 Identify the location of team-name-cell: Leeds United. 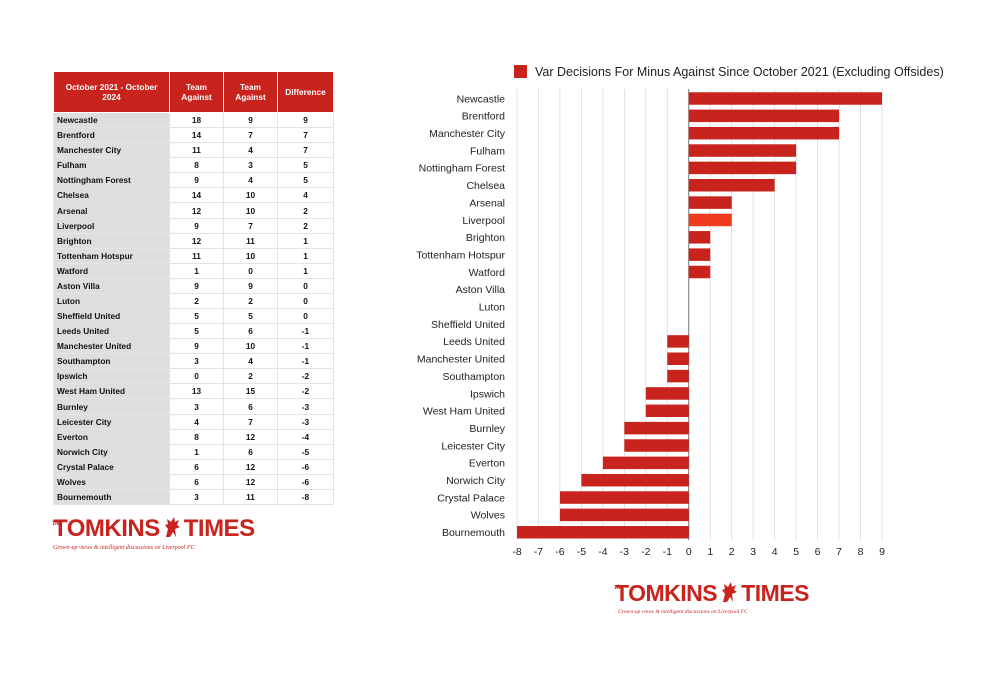
(111, 331).